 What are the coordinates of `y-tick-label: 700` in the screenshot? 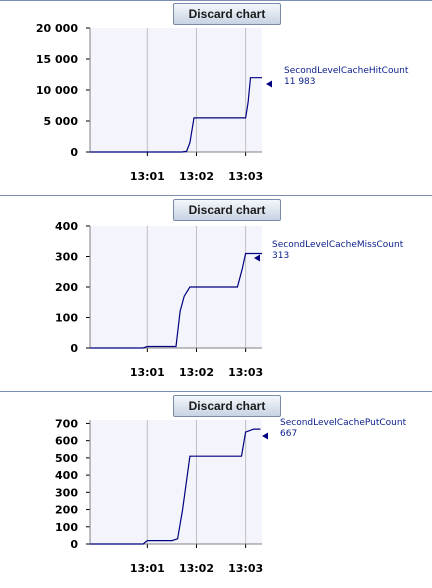 It's located at (66, 423).